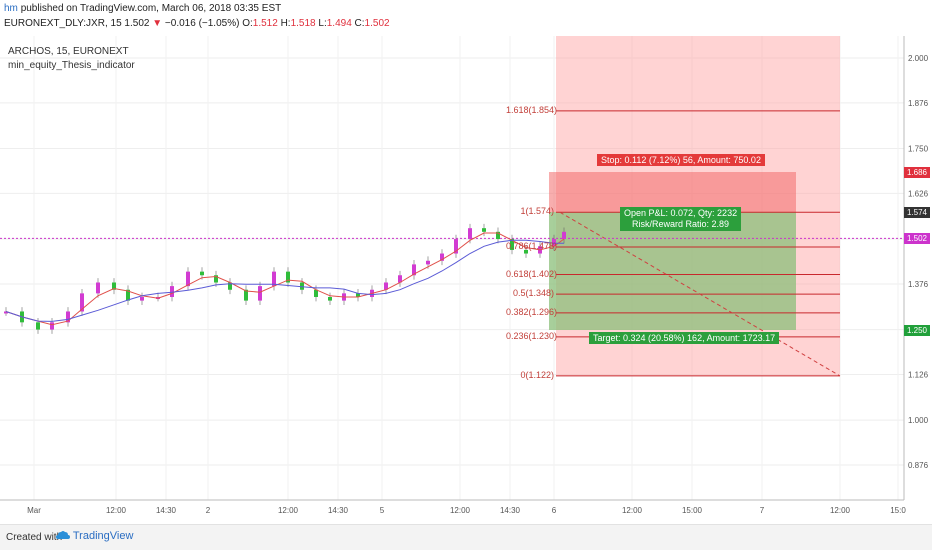 The height and width of the screenshot is (550, 932). Describe the element at coordinates (532, 109) in the screenshot. I see `fib-level-label: 1.618(1.854)` at that location.